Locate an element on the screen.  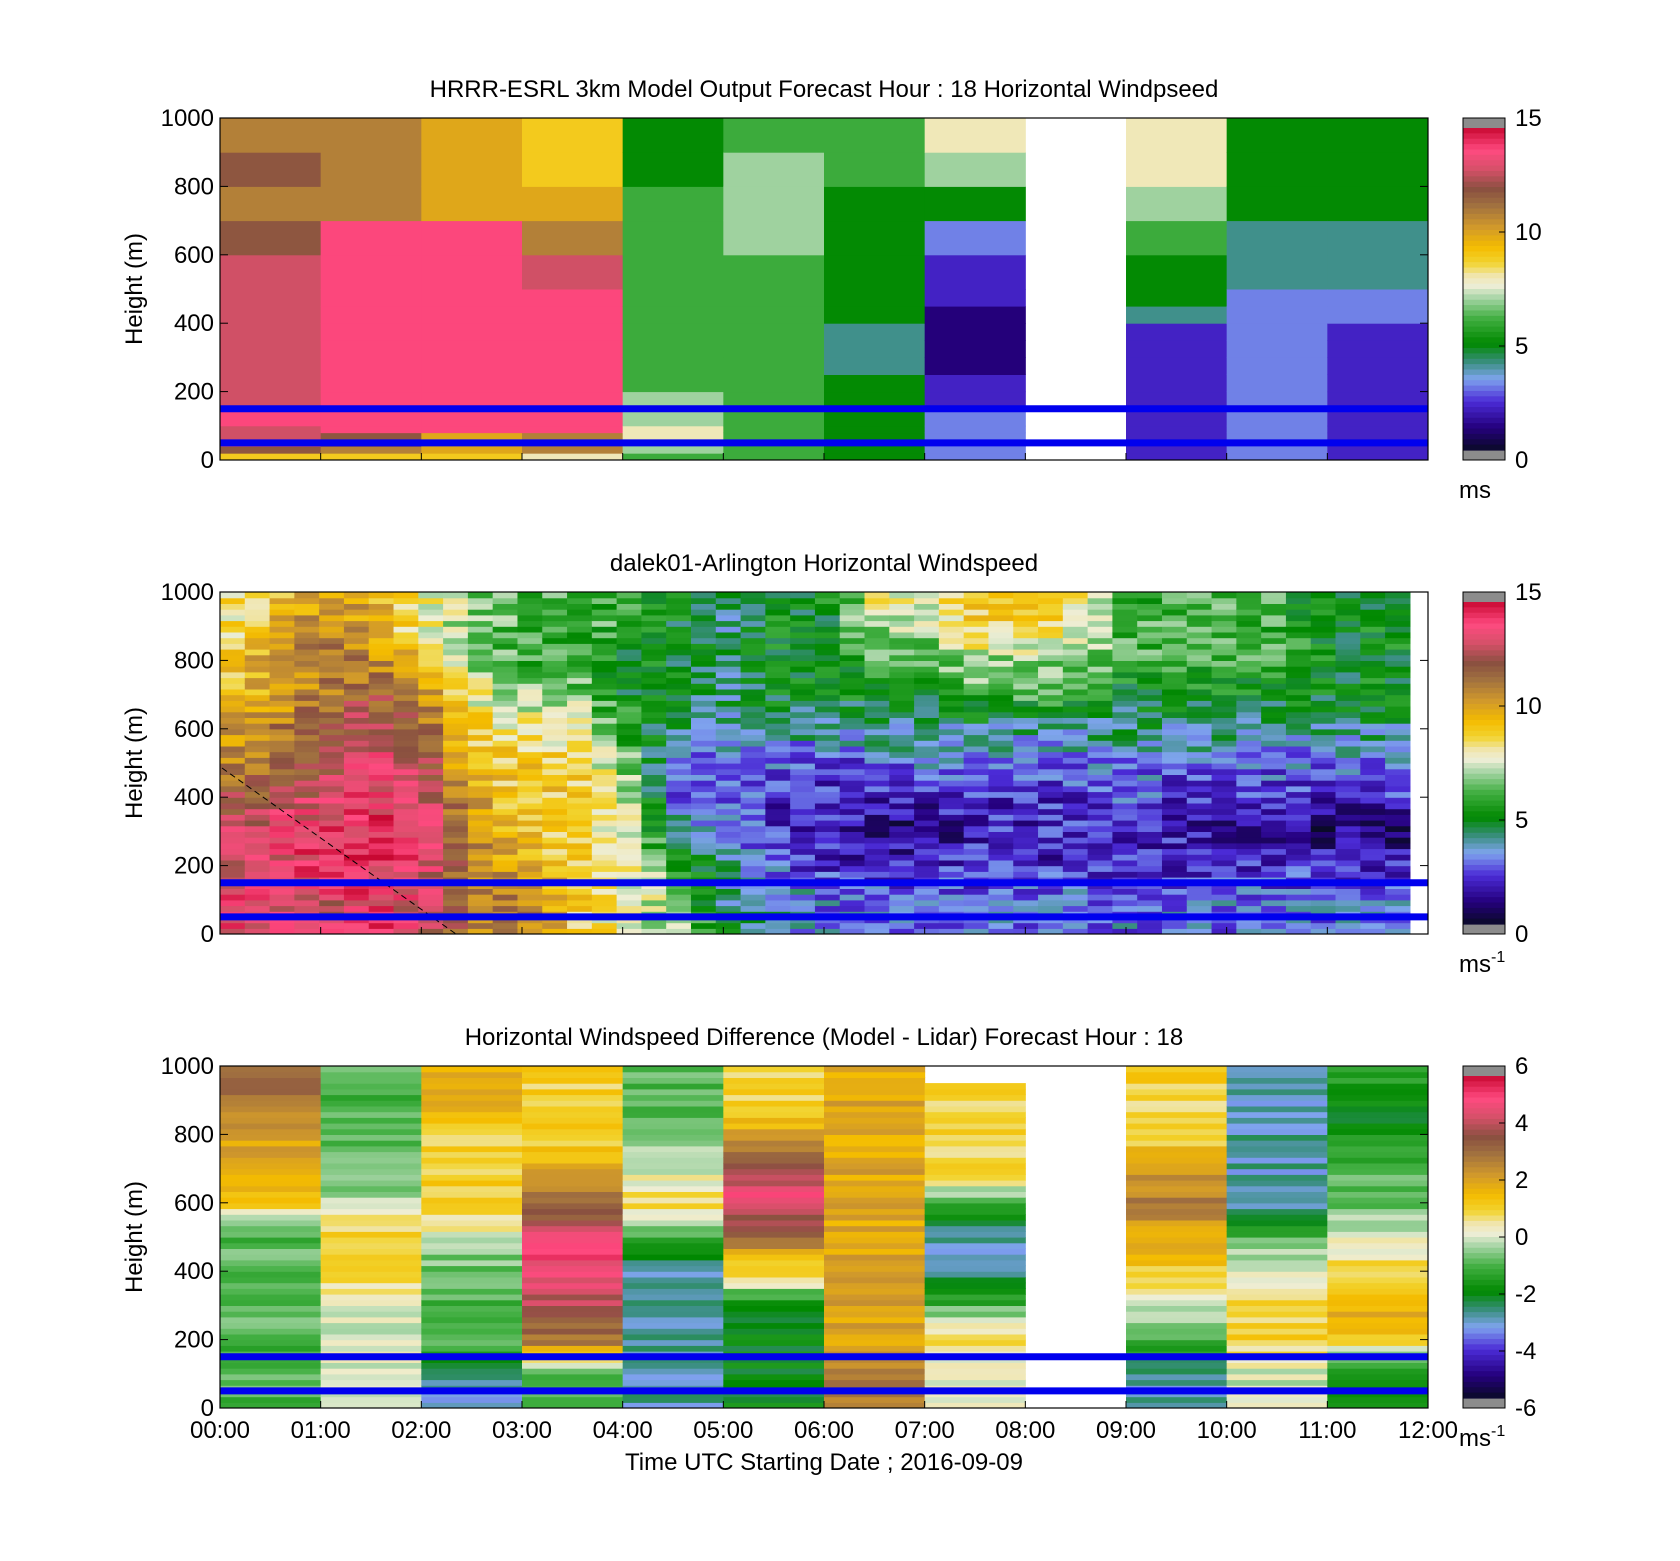
colorbar-over is located at coordinates (1484, 123).